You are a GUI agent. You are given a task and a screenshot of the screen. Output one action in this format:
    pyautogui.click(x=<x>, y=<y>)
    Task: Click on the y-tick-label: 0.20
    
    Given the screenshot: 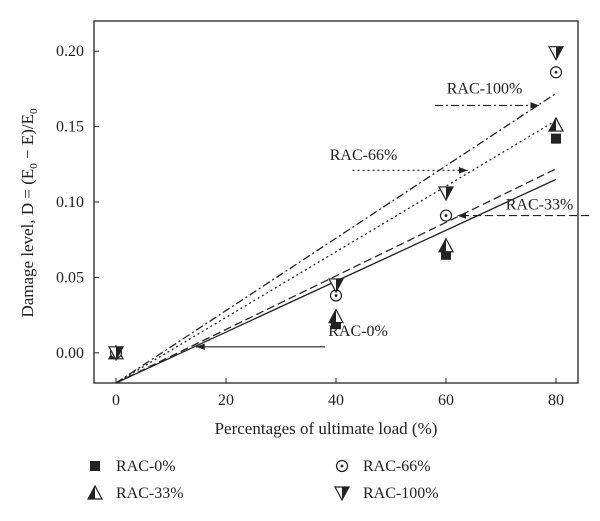 What is the action you would take?
    pyautogui.click(x=70, y=51)
    